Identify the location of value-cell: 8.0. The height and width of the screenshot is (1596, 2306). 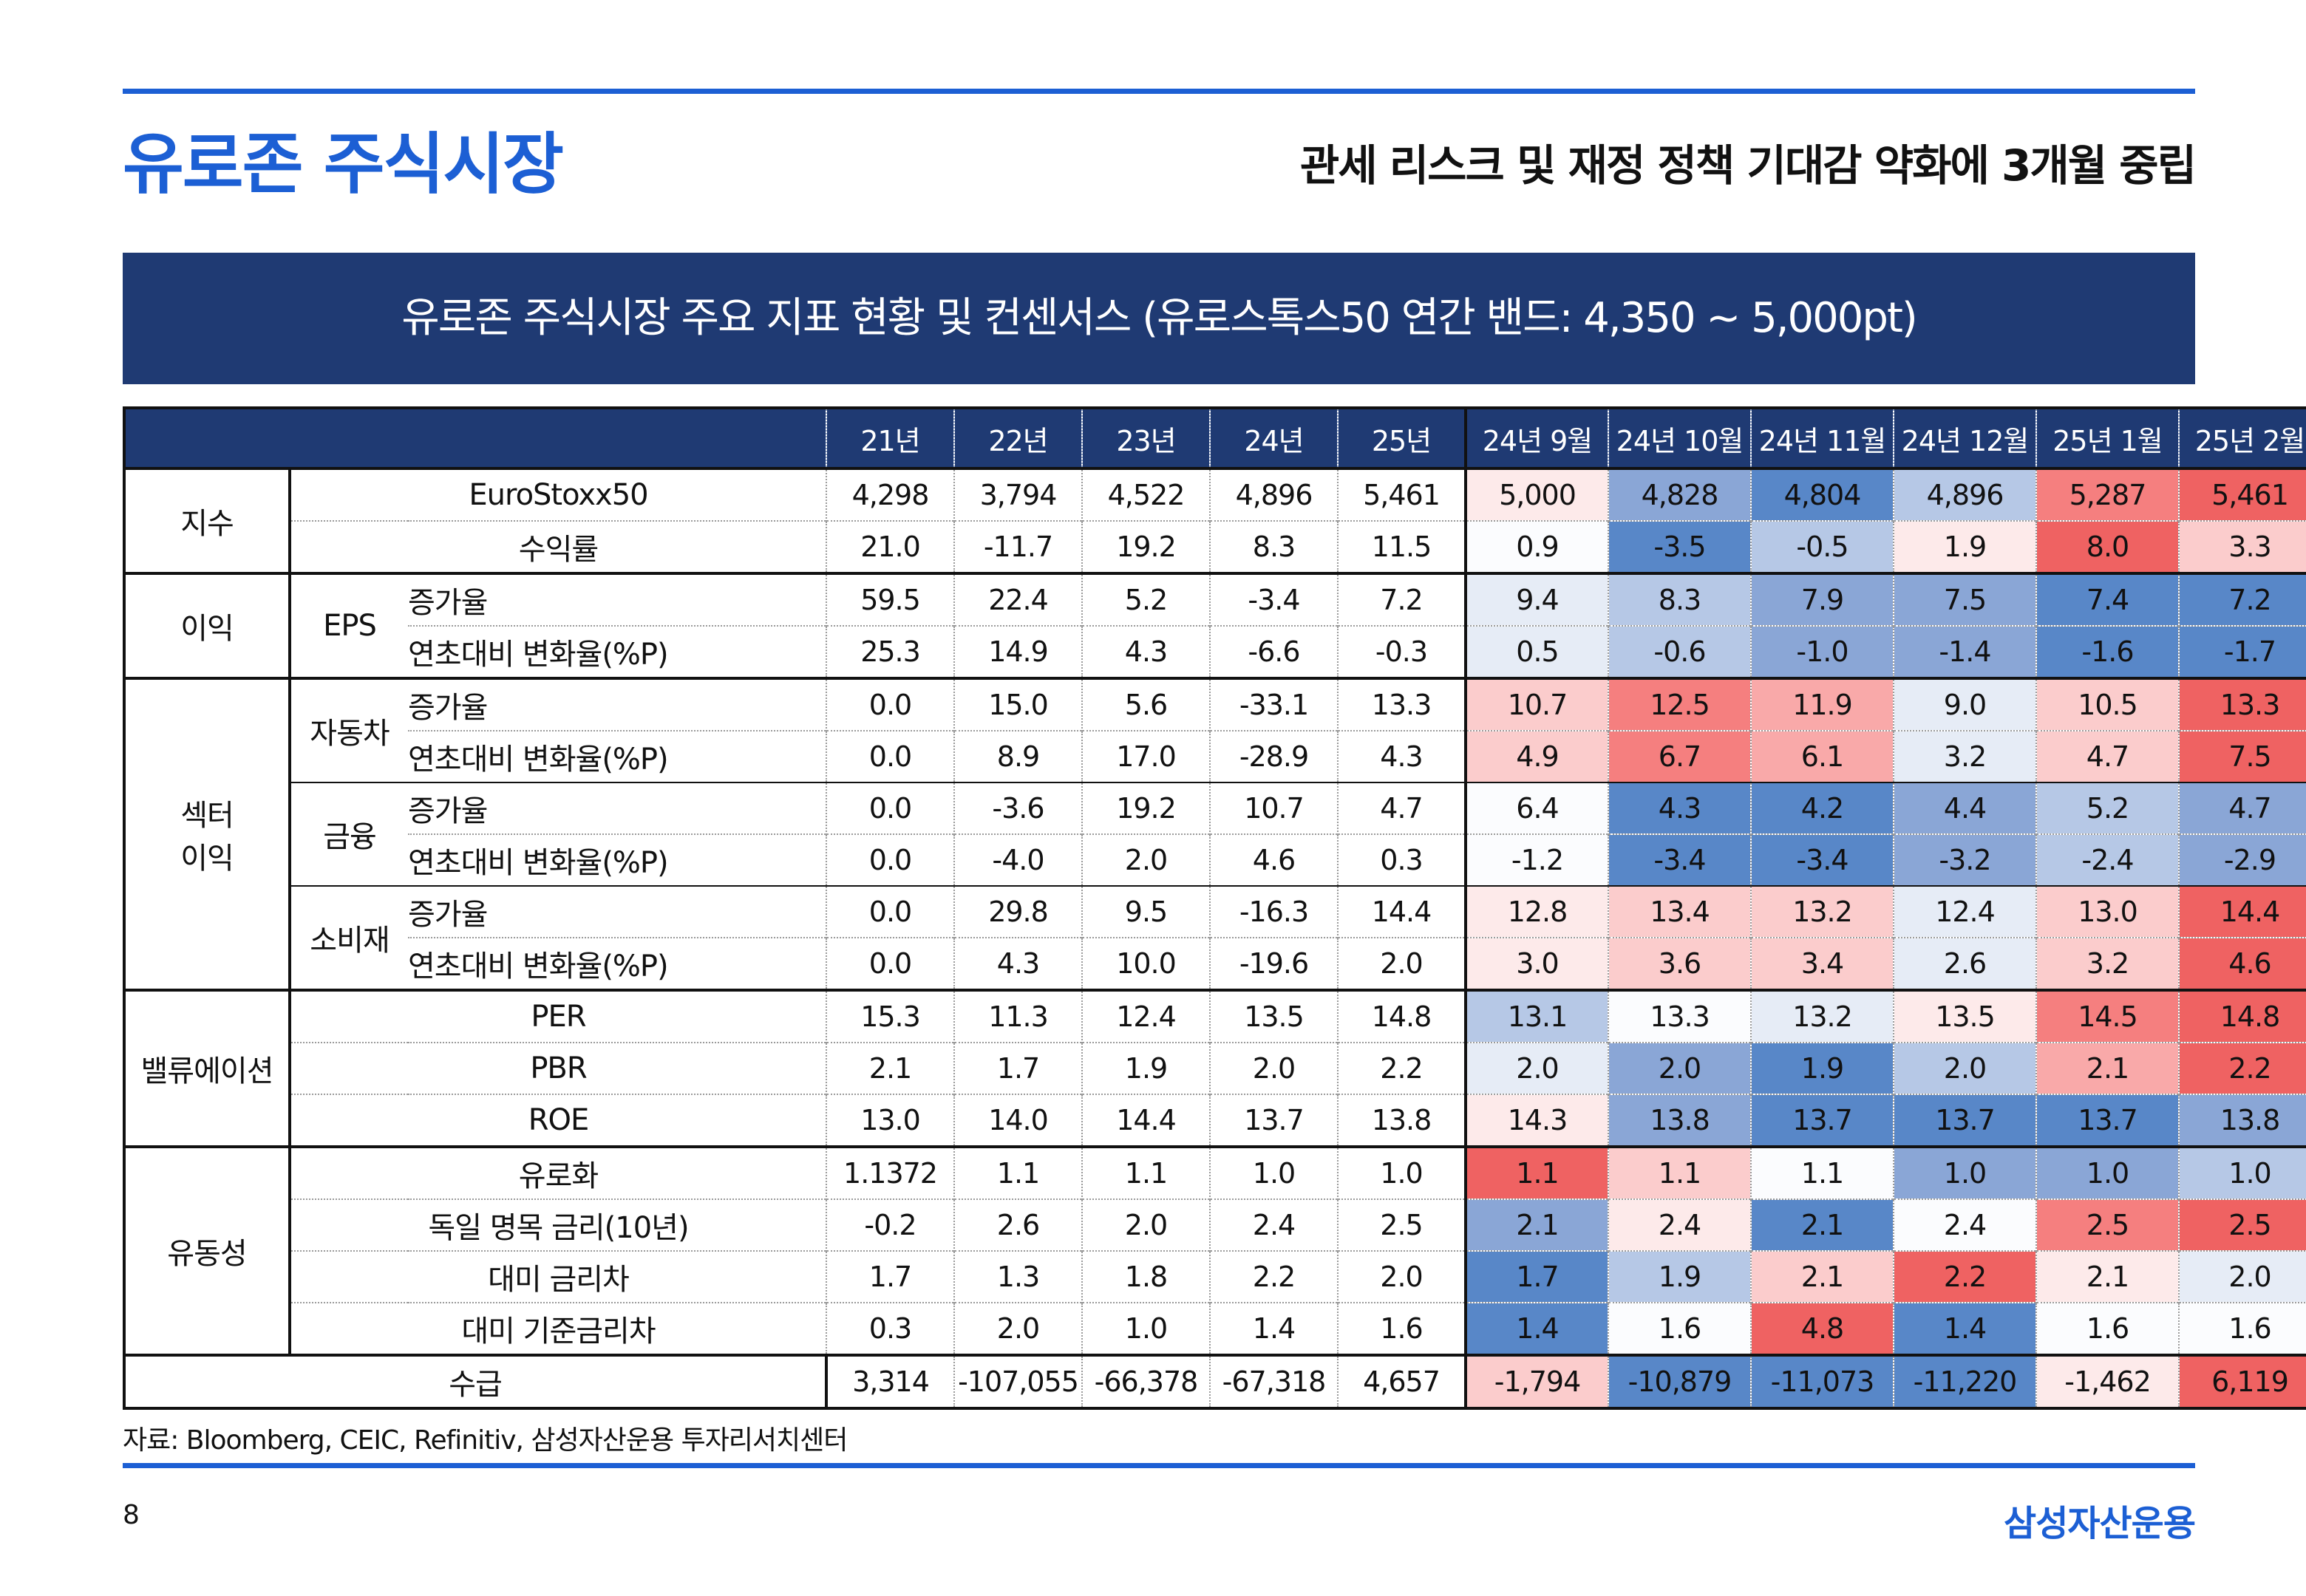
(2107, 547).